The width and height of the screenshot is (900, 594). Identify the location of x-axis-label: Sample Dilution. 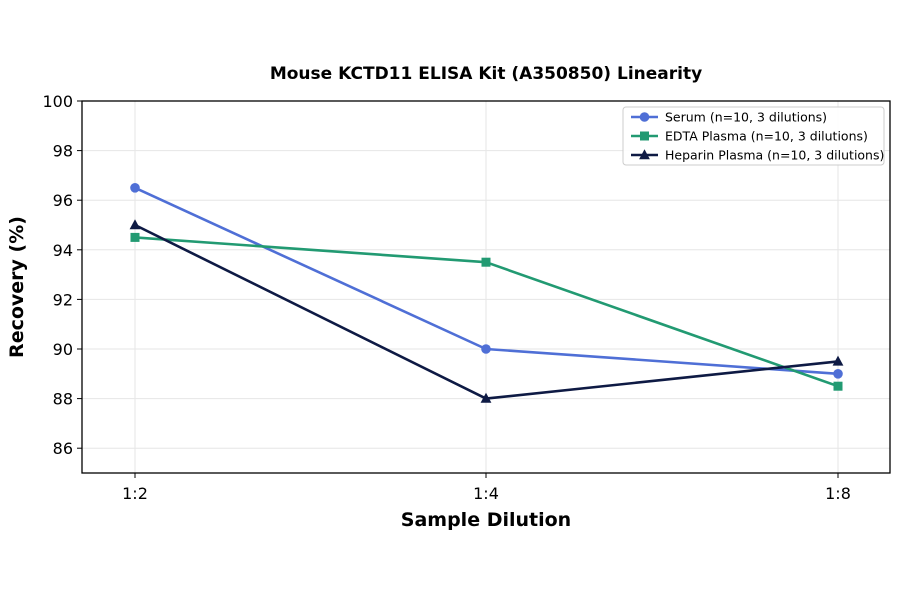
(486, 520).